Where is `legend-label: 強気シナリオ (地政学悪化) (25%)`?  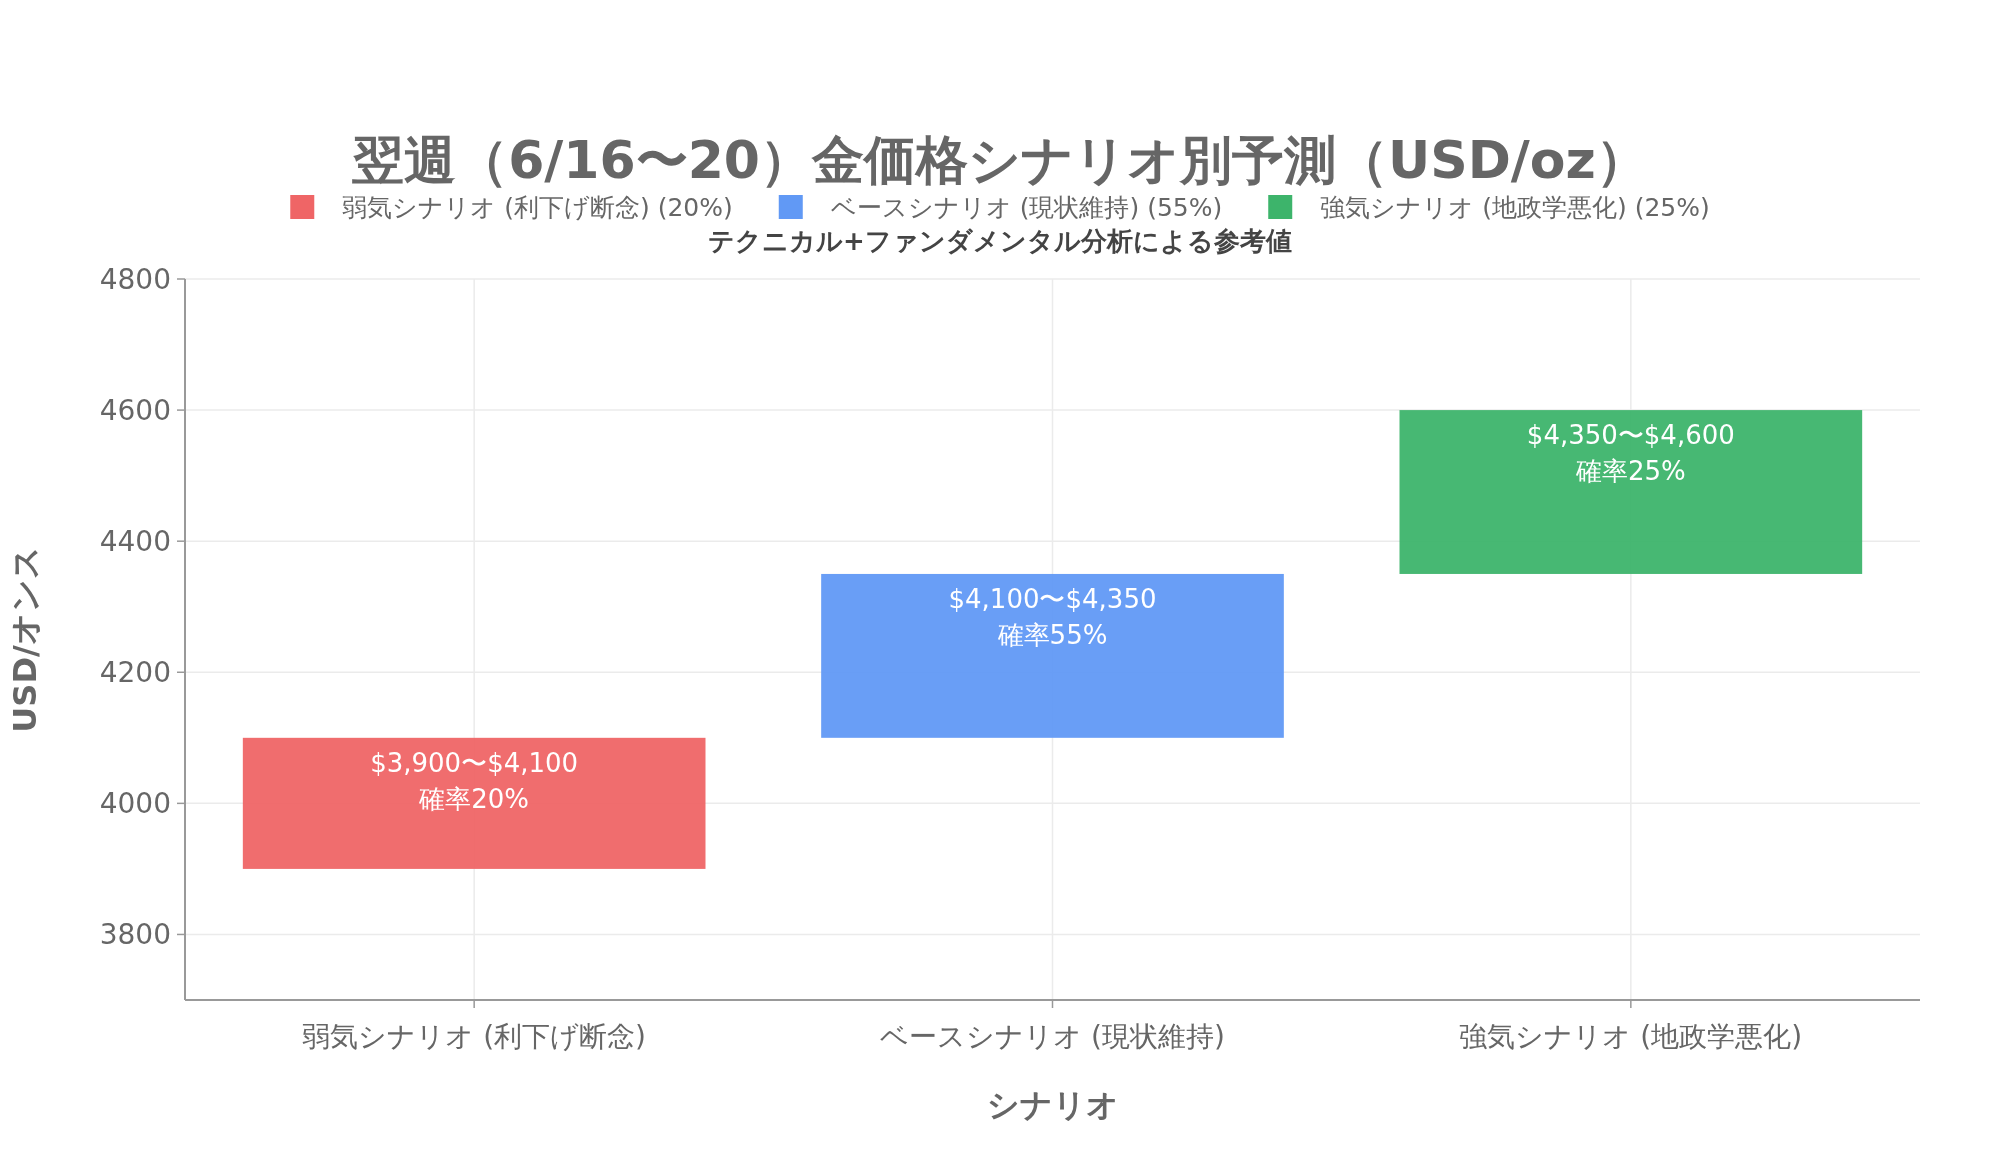 legend-label: 強気シナリオ (地政学悪化) (25%) is located at coordinates (1515, 207).